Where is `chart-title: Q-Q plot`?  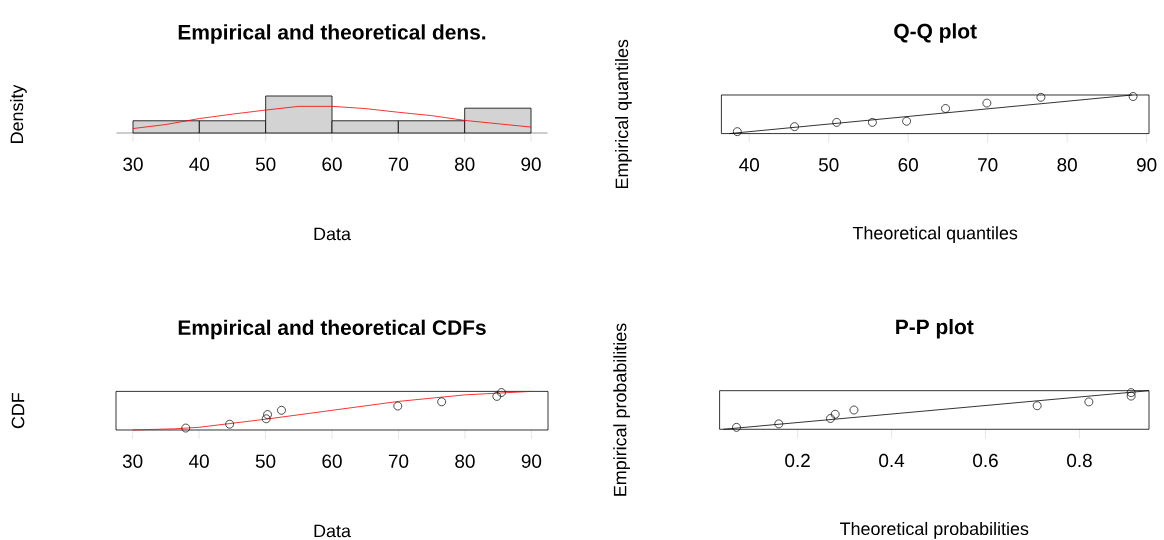
chart-title: Q-Q plot is located at coordinates (935, 33).